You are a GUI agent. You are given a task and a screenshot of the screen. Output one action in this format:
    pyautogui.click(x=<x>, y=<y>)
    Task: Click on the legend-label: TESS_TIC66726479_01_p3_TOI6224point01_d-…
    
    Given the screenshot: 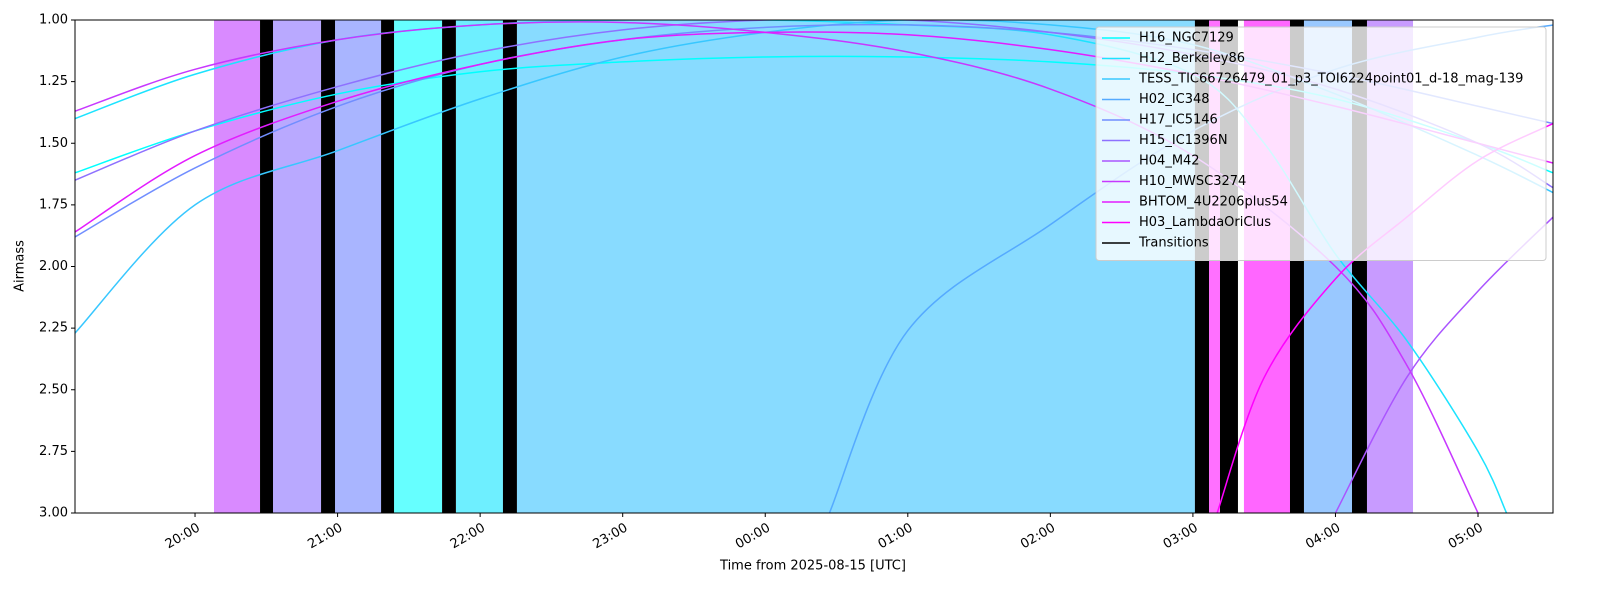 What is the action you would take?
    pyautogui.click(x=1330, y=79)
    